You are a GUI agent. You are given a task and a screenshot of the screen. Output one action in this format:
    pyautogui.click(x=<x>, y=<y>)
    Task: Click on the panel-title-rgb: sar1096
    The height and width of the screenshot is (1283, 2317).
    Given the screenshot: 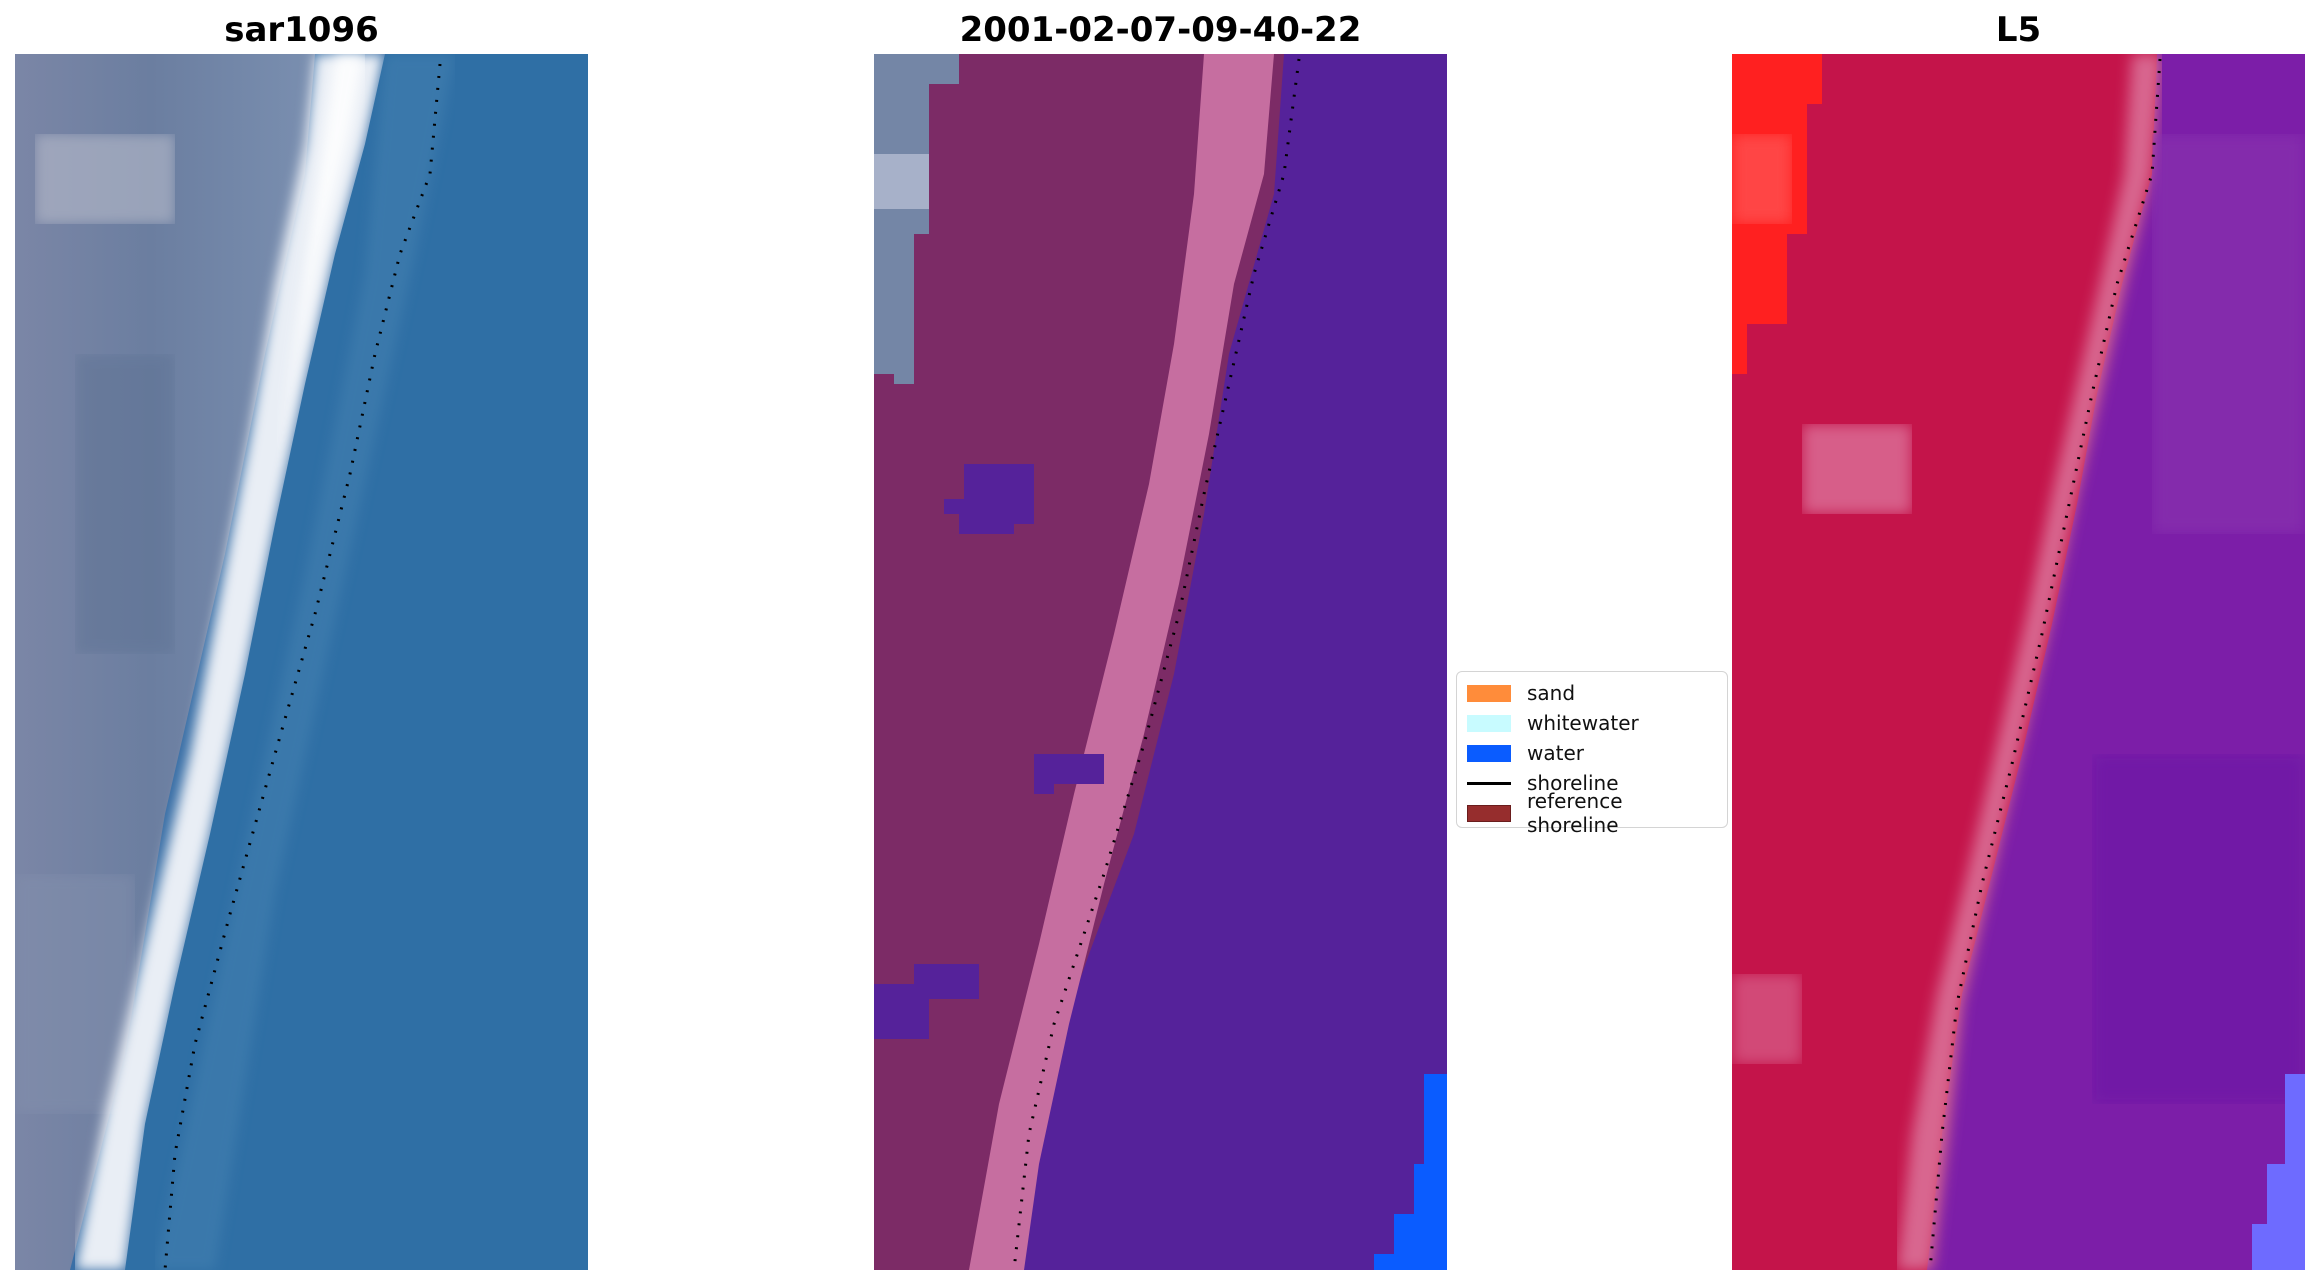 What is the action you would take?
    pyautogui.click(x=301, y=30)
    